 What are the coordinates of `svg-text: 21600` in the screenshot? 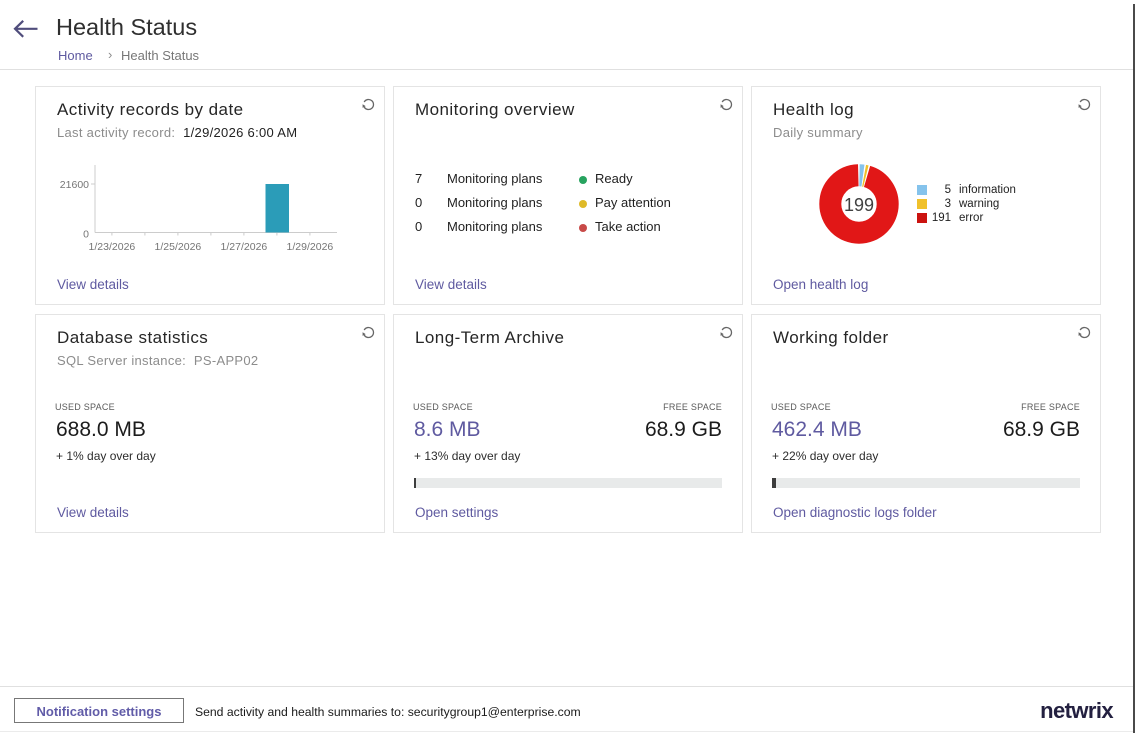 It's located at (74, 185).